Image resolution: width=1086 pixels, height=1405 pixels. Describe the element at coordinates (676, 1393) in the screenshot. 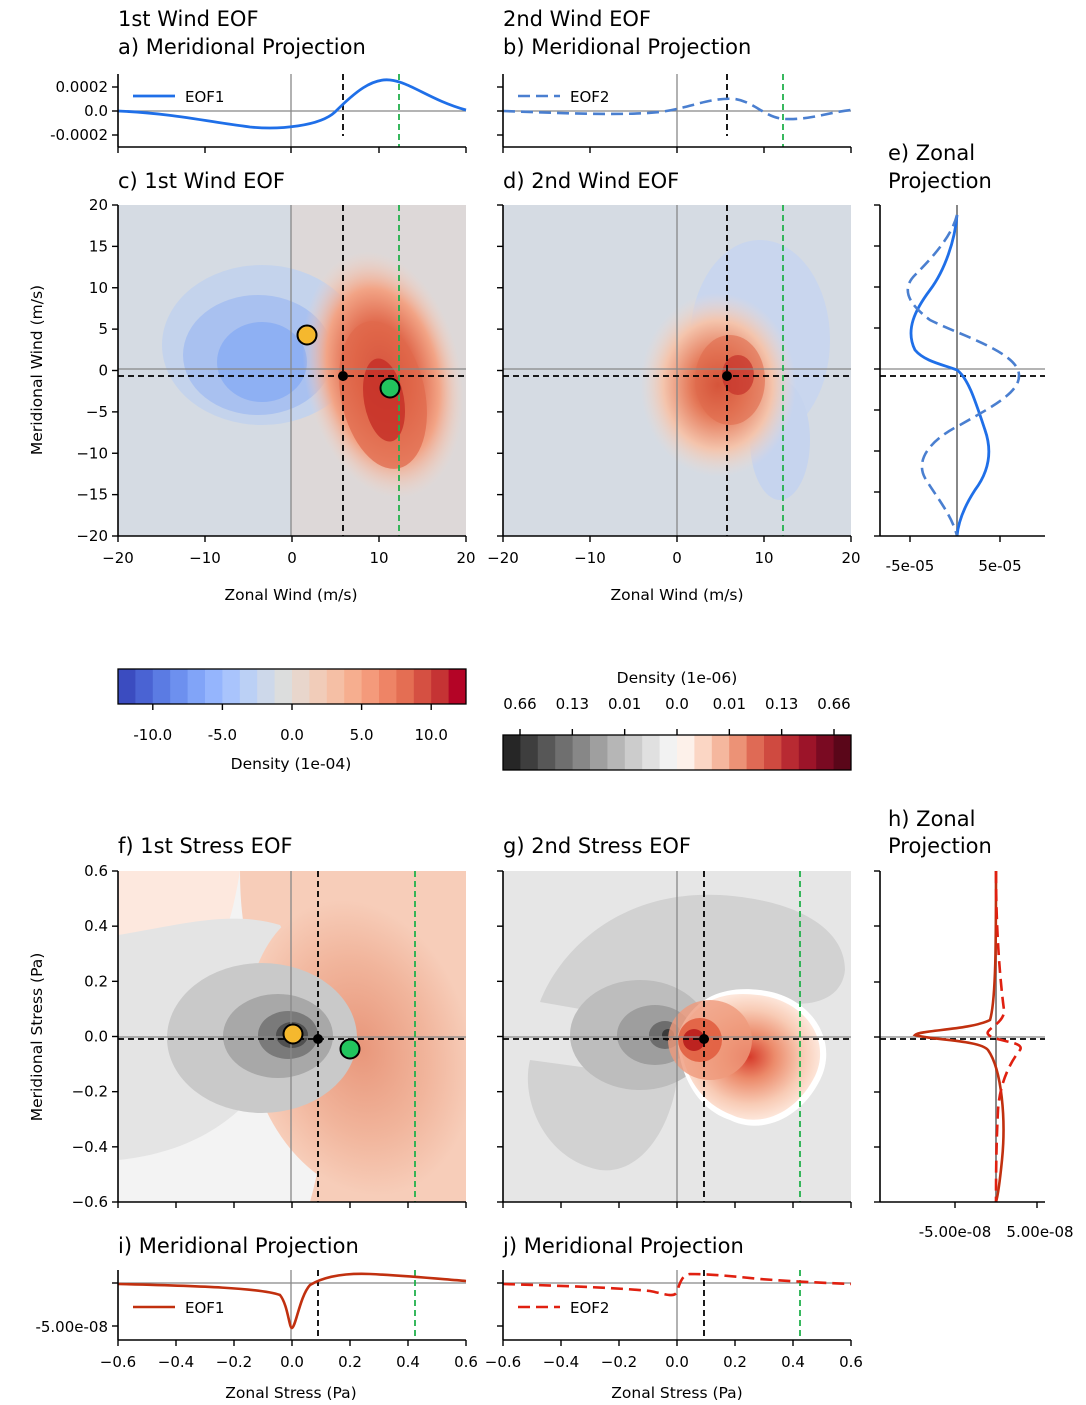

I see `panel-j-xlabel: Zonal Stress (Pa)` at that location.